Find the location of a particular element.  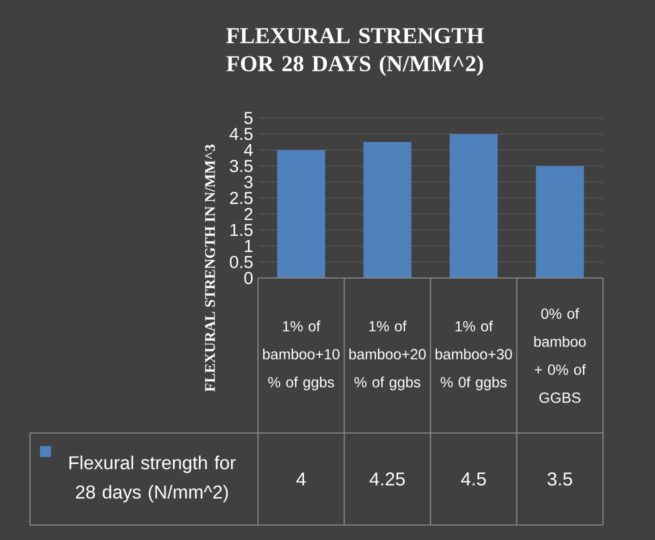

data-label: 4.5 is located at coordinates (473, 479).